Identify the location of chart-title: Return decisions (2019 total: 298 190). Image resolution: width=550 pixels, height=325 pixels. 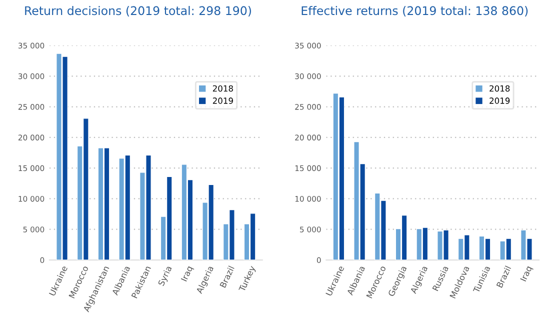
(138, 11).